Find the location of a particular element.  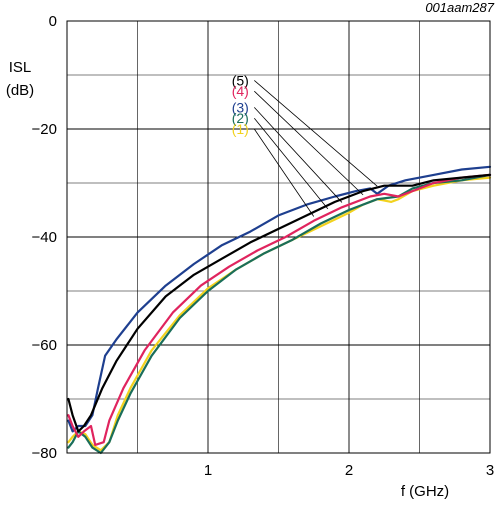

series-labels: (5)(4)(3)(2)(1) is located at coordinates (240, 104).